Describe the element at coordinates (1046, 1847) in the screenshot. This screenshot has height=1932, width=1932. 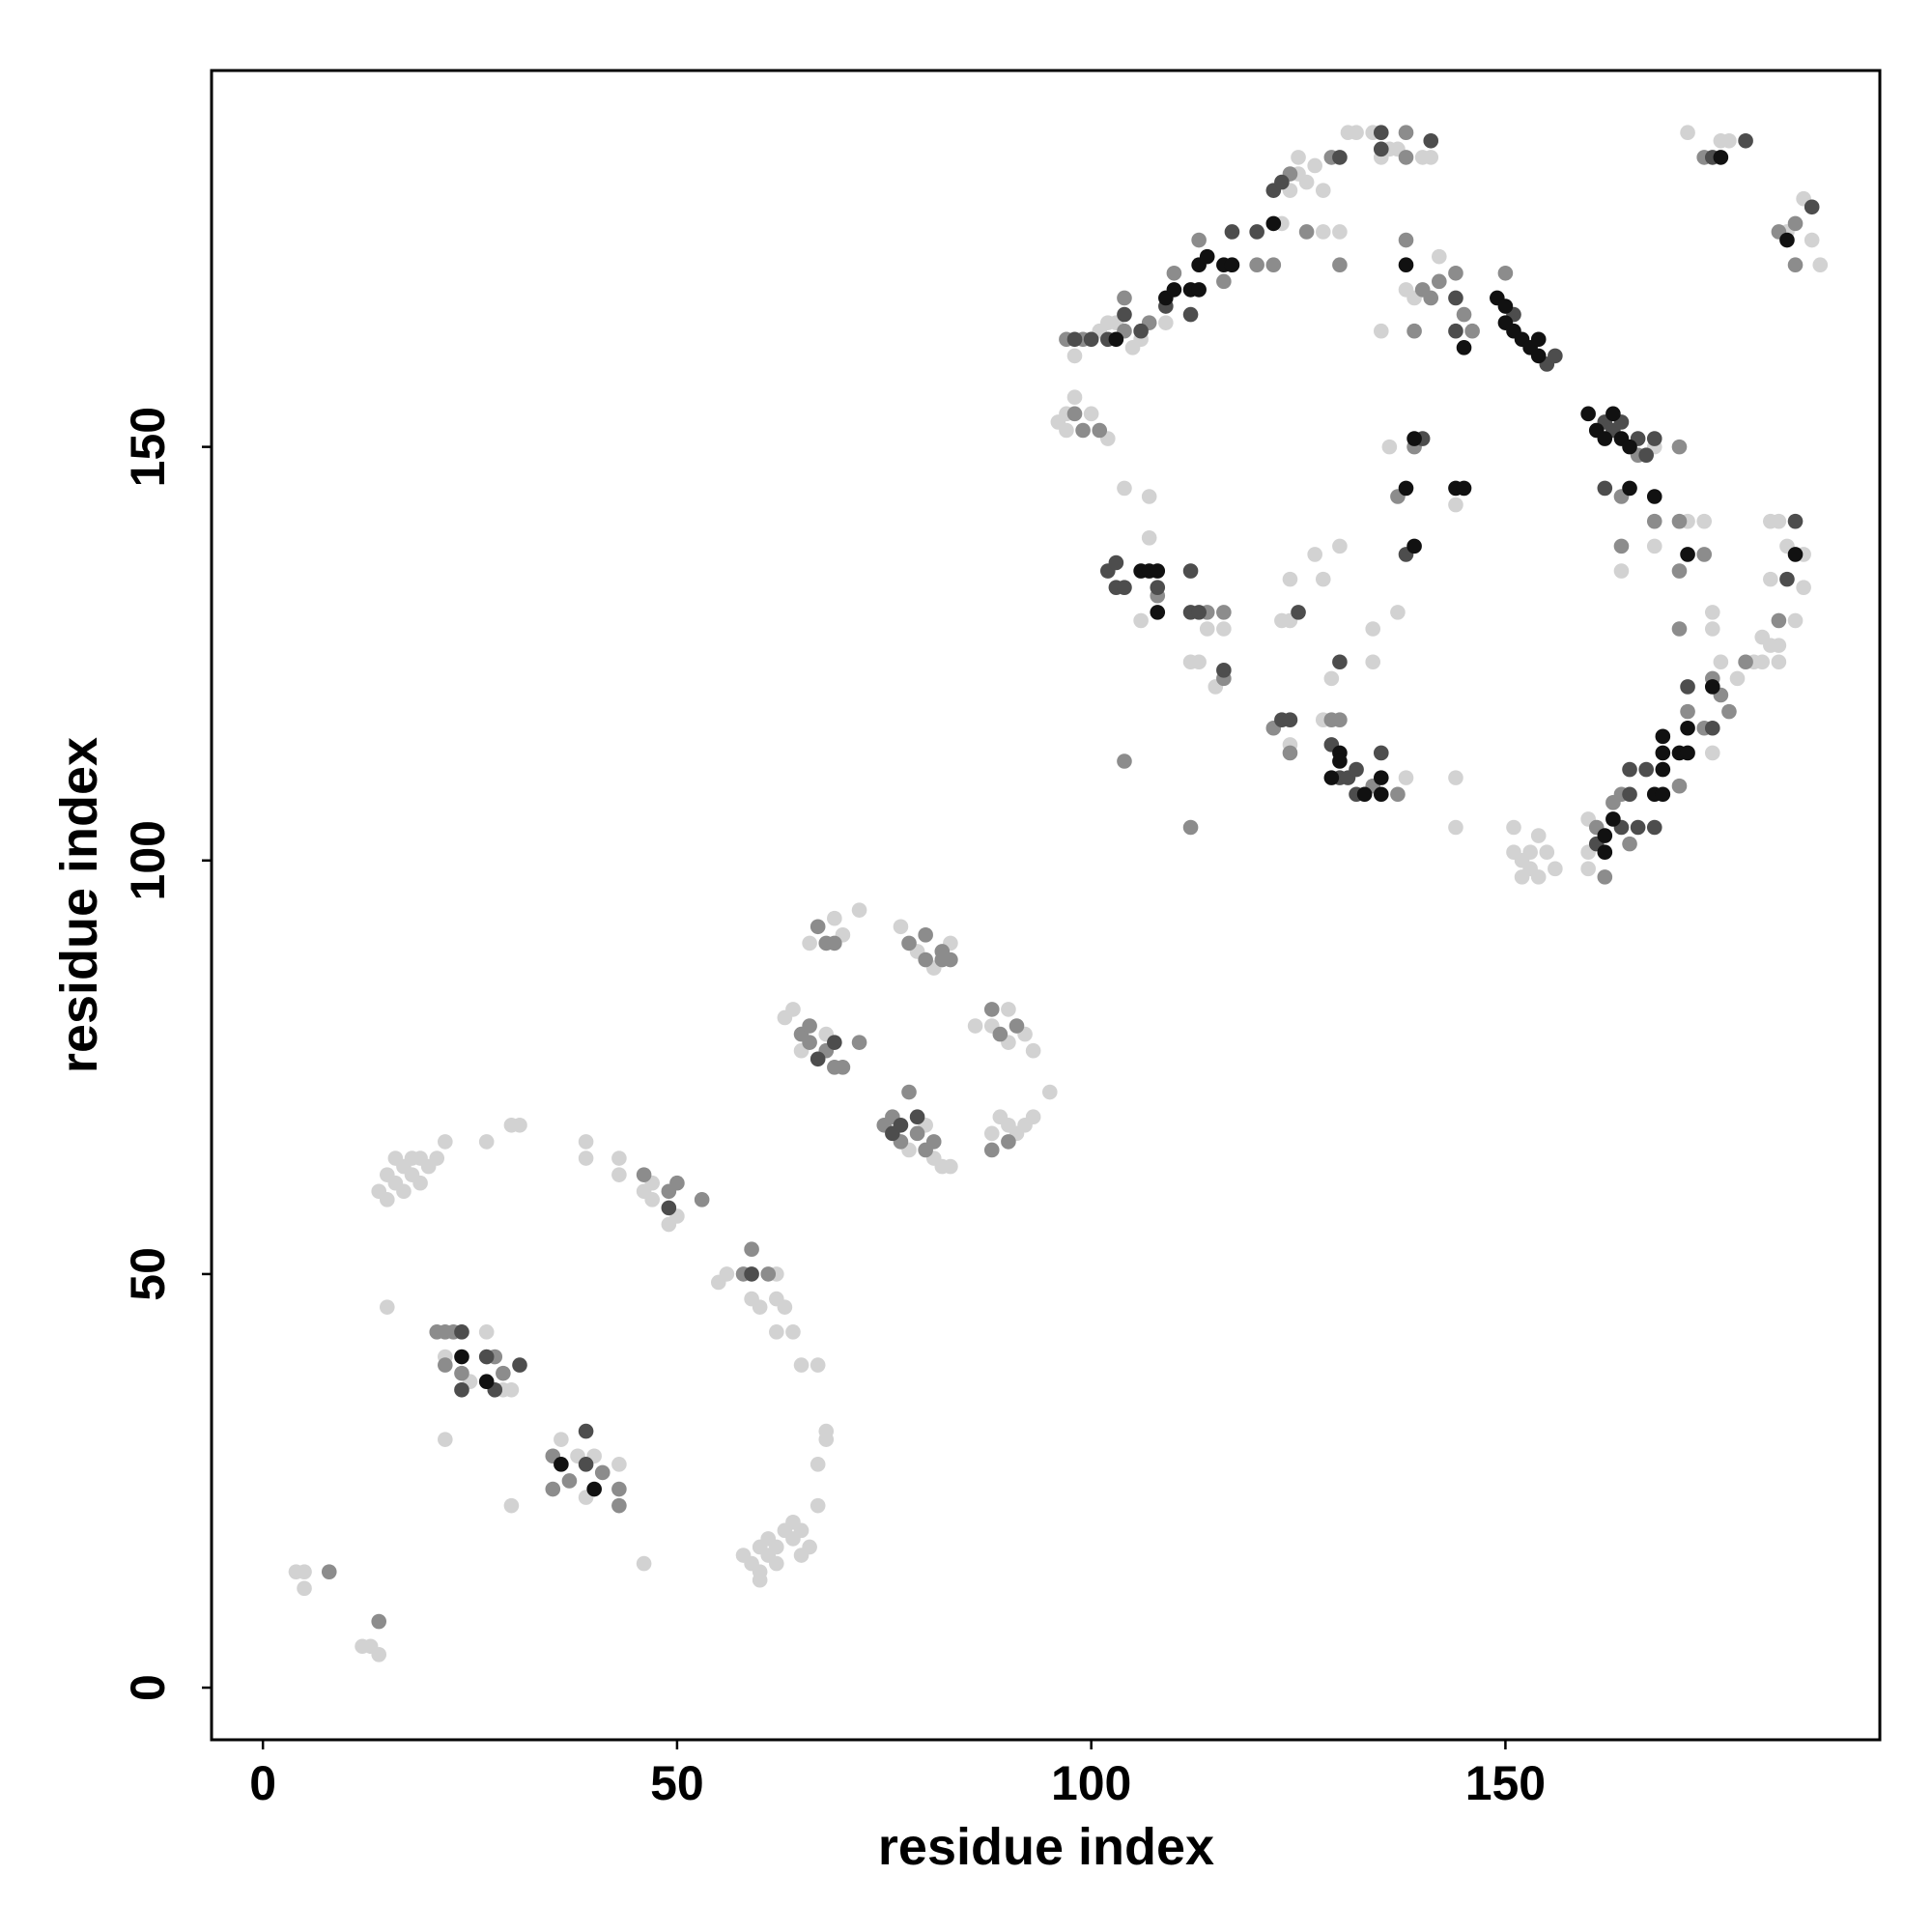
I see `x-axis-label: residue index` at that location.